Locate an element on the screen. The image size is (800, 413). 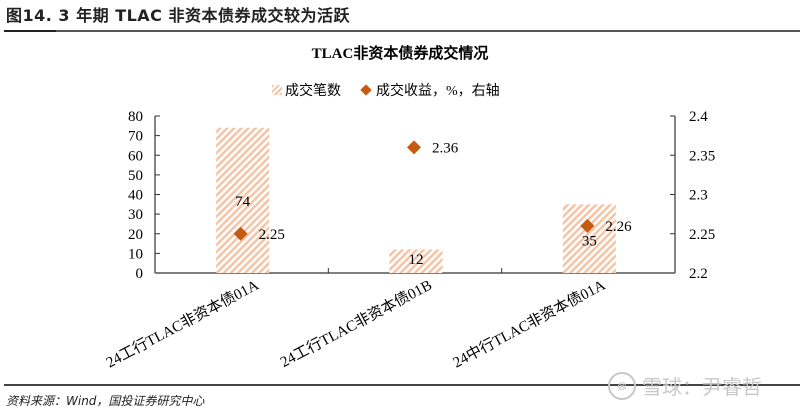
left-axis-tick-label: 70 is located at coordinates (135, 137).